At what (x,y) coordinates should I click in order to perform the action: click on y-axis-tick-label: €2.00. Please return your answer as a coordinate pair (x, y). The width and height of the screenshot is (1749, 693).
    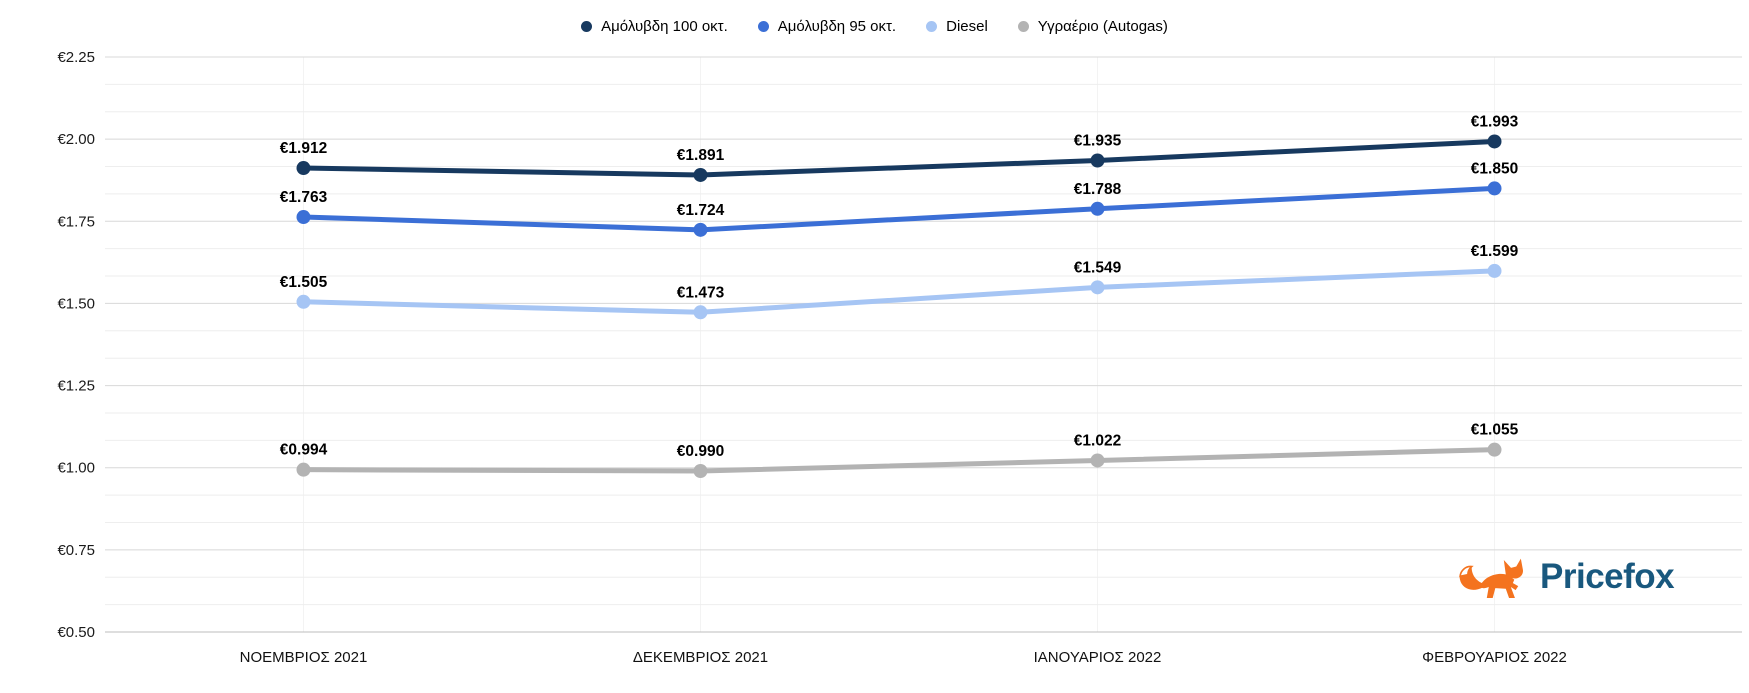
    Looking at the image, I should click on (76, 139).